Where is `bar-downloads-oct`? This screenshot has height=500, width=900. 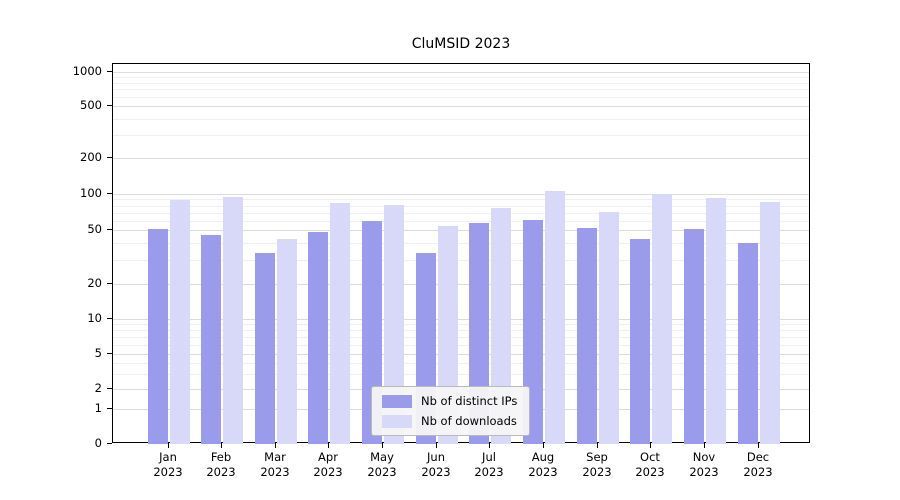 bar-downloads-oct is located at coordinates (662, 319).